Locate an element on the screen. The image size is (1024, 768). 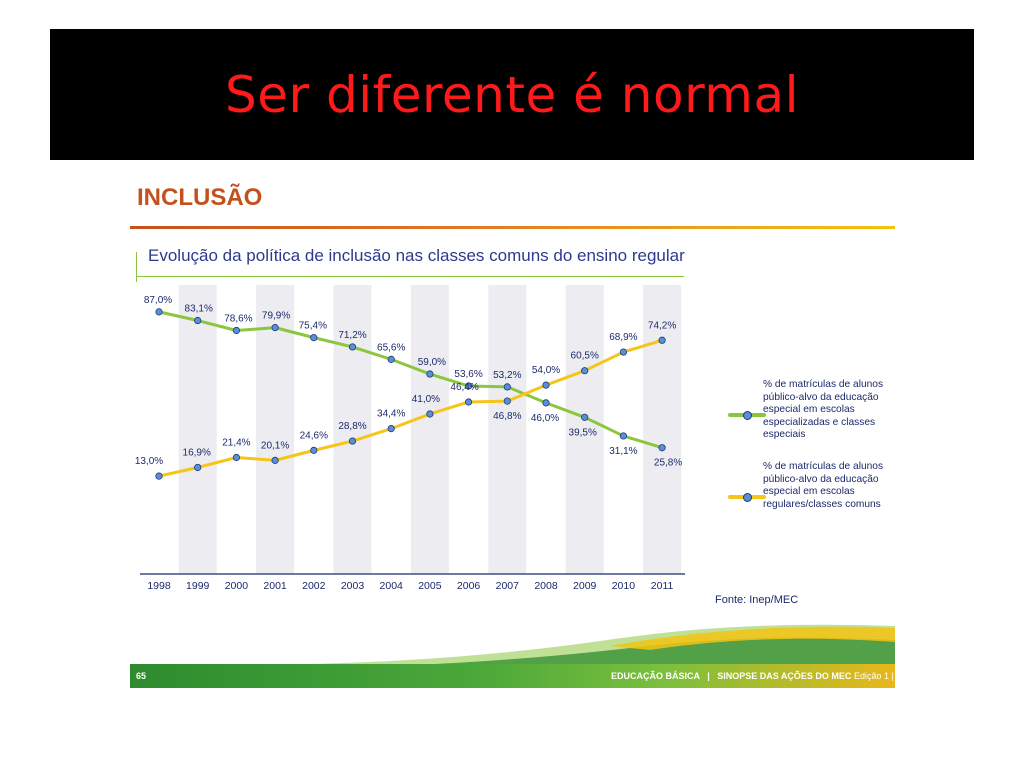
footer-band is located at coordinates (512, 676).